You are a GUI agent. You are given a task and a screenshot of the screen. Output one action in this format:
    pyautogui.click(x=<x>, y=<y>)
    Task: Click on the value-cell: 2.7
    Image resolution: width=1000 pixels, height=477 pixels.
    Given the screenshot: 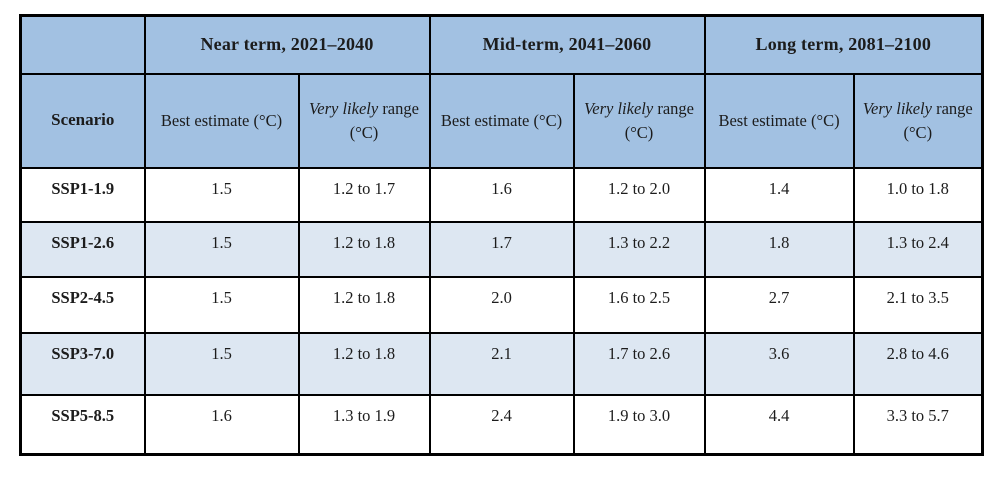 What is the action you would take?
    pyautogui.click(x=779, y=304)
    